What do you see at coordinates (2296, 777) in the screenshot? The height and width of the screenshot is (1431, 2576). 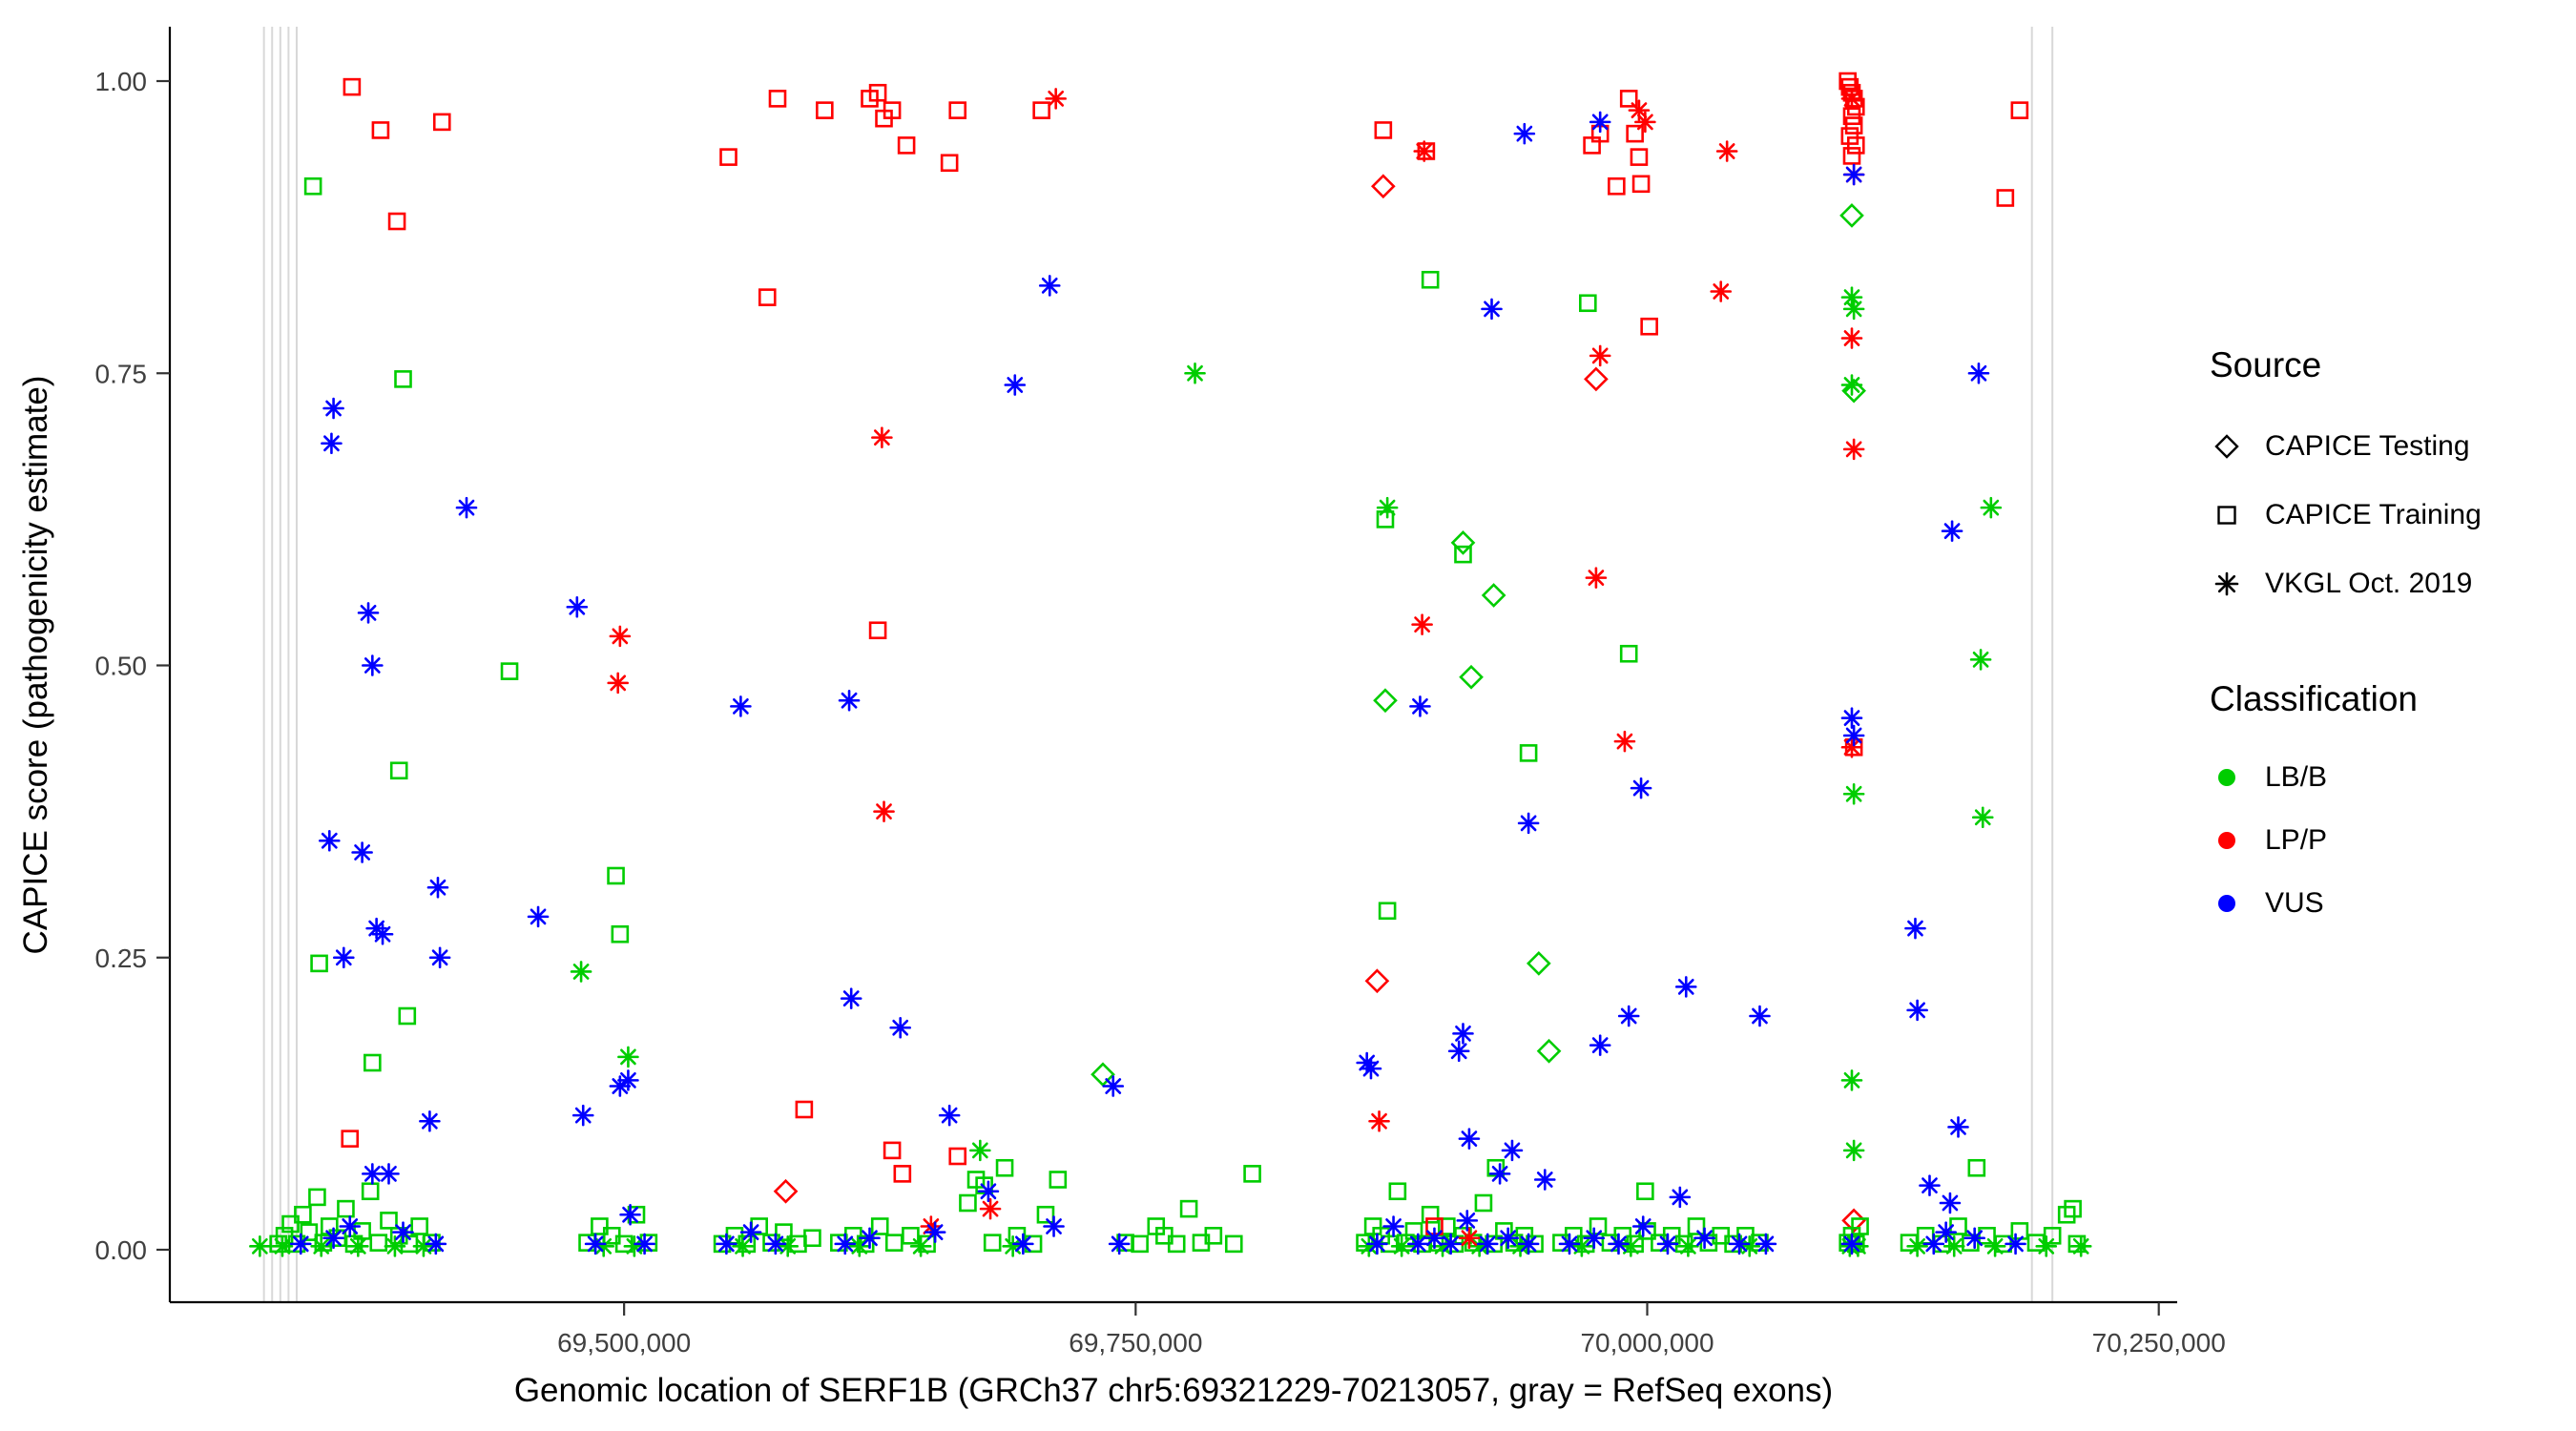 I see `legend-item-label: LB/B` at bounding box center [2296, 777].